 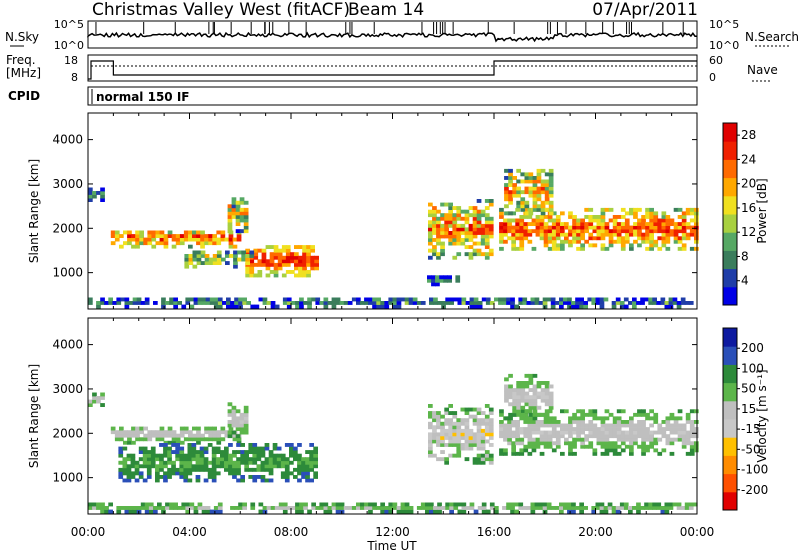 I want to click on colorbar-tick-label: 50, so click(x=748, y=389).